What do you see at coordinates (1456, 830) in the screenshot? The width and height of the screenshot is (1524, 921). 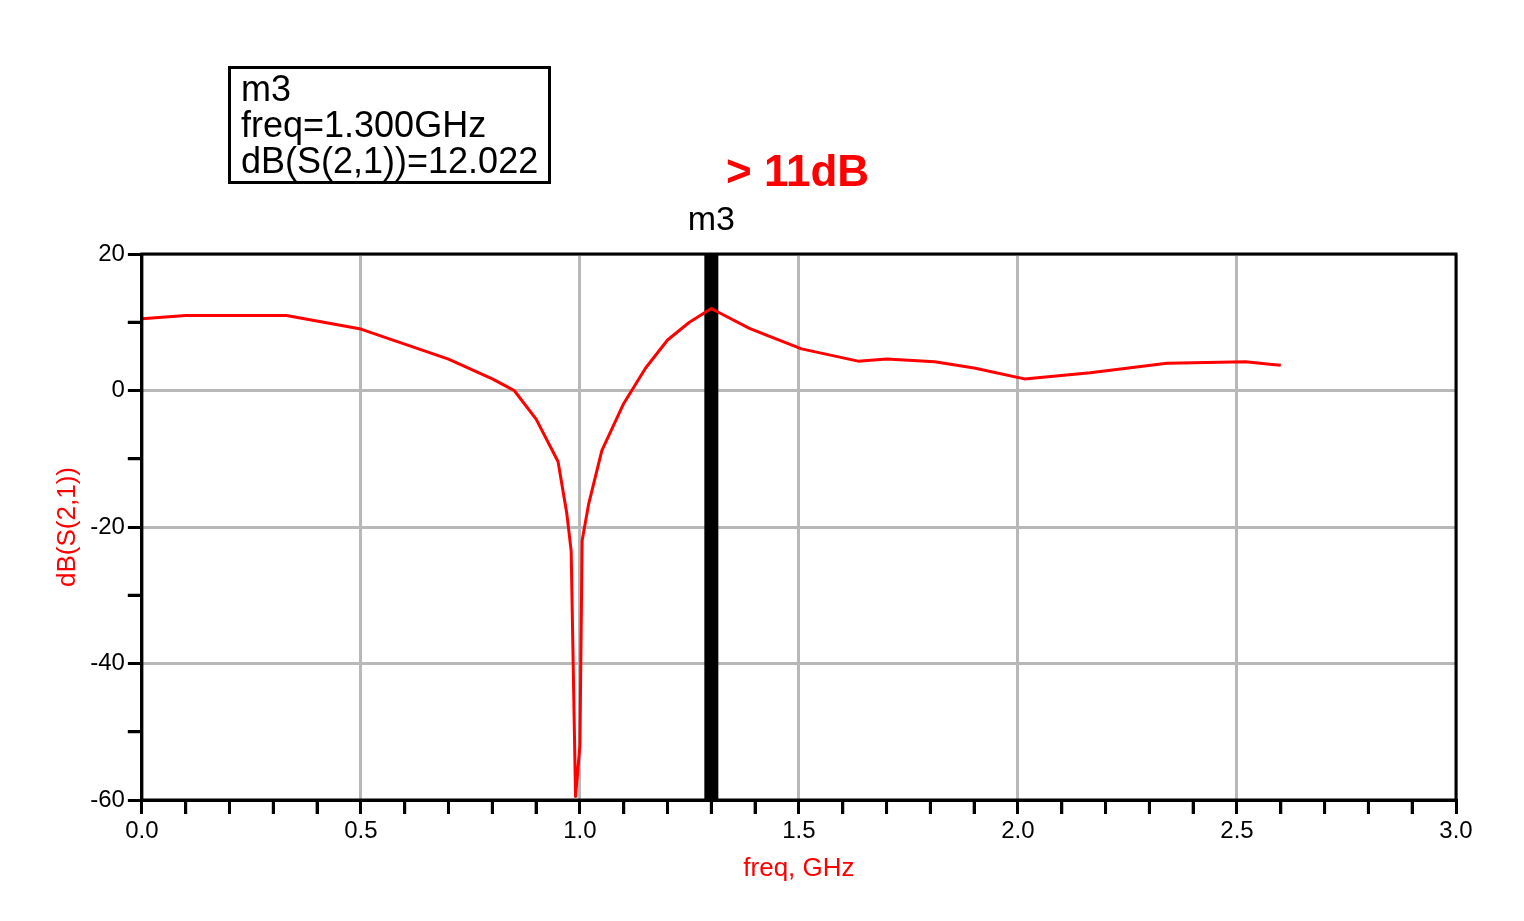 I see `x-tick-label: 3.0` at bounding box center [1456, 830].